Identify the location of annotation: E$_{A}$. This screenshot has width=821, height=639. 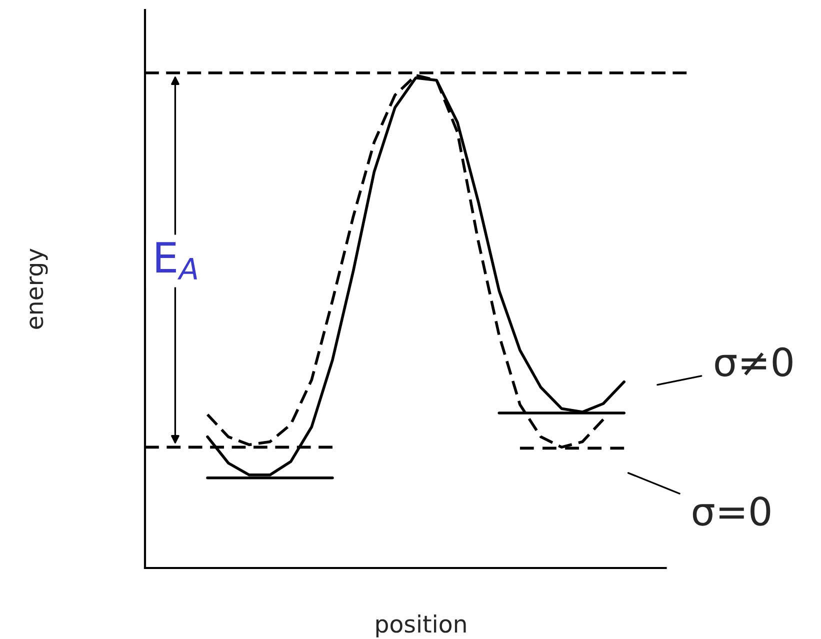
(176, 261).